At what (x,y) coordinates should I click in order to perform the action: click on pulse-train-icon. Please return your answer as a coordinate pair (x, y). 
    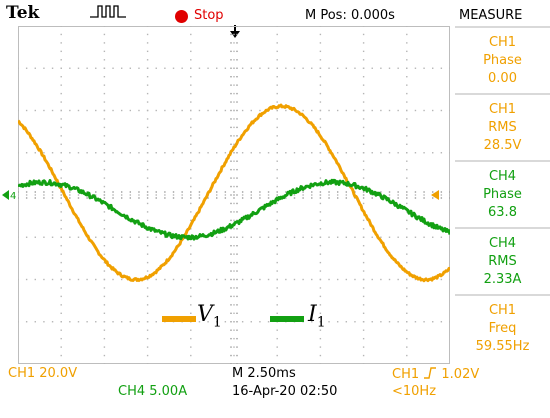
    Looking at the image, I should click on (108, 11).